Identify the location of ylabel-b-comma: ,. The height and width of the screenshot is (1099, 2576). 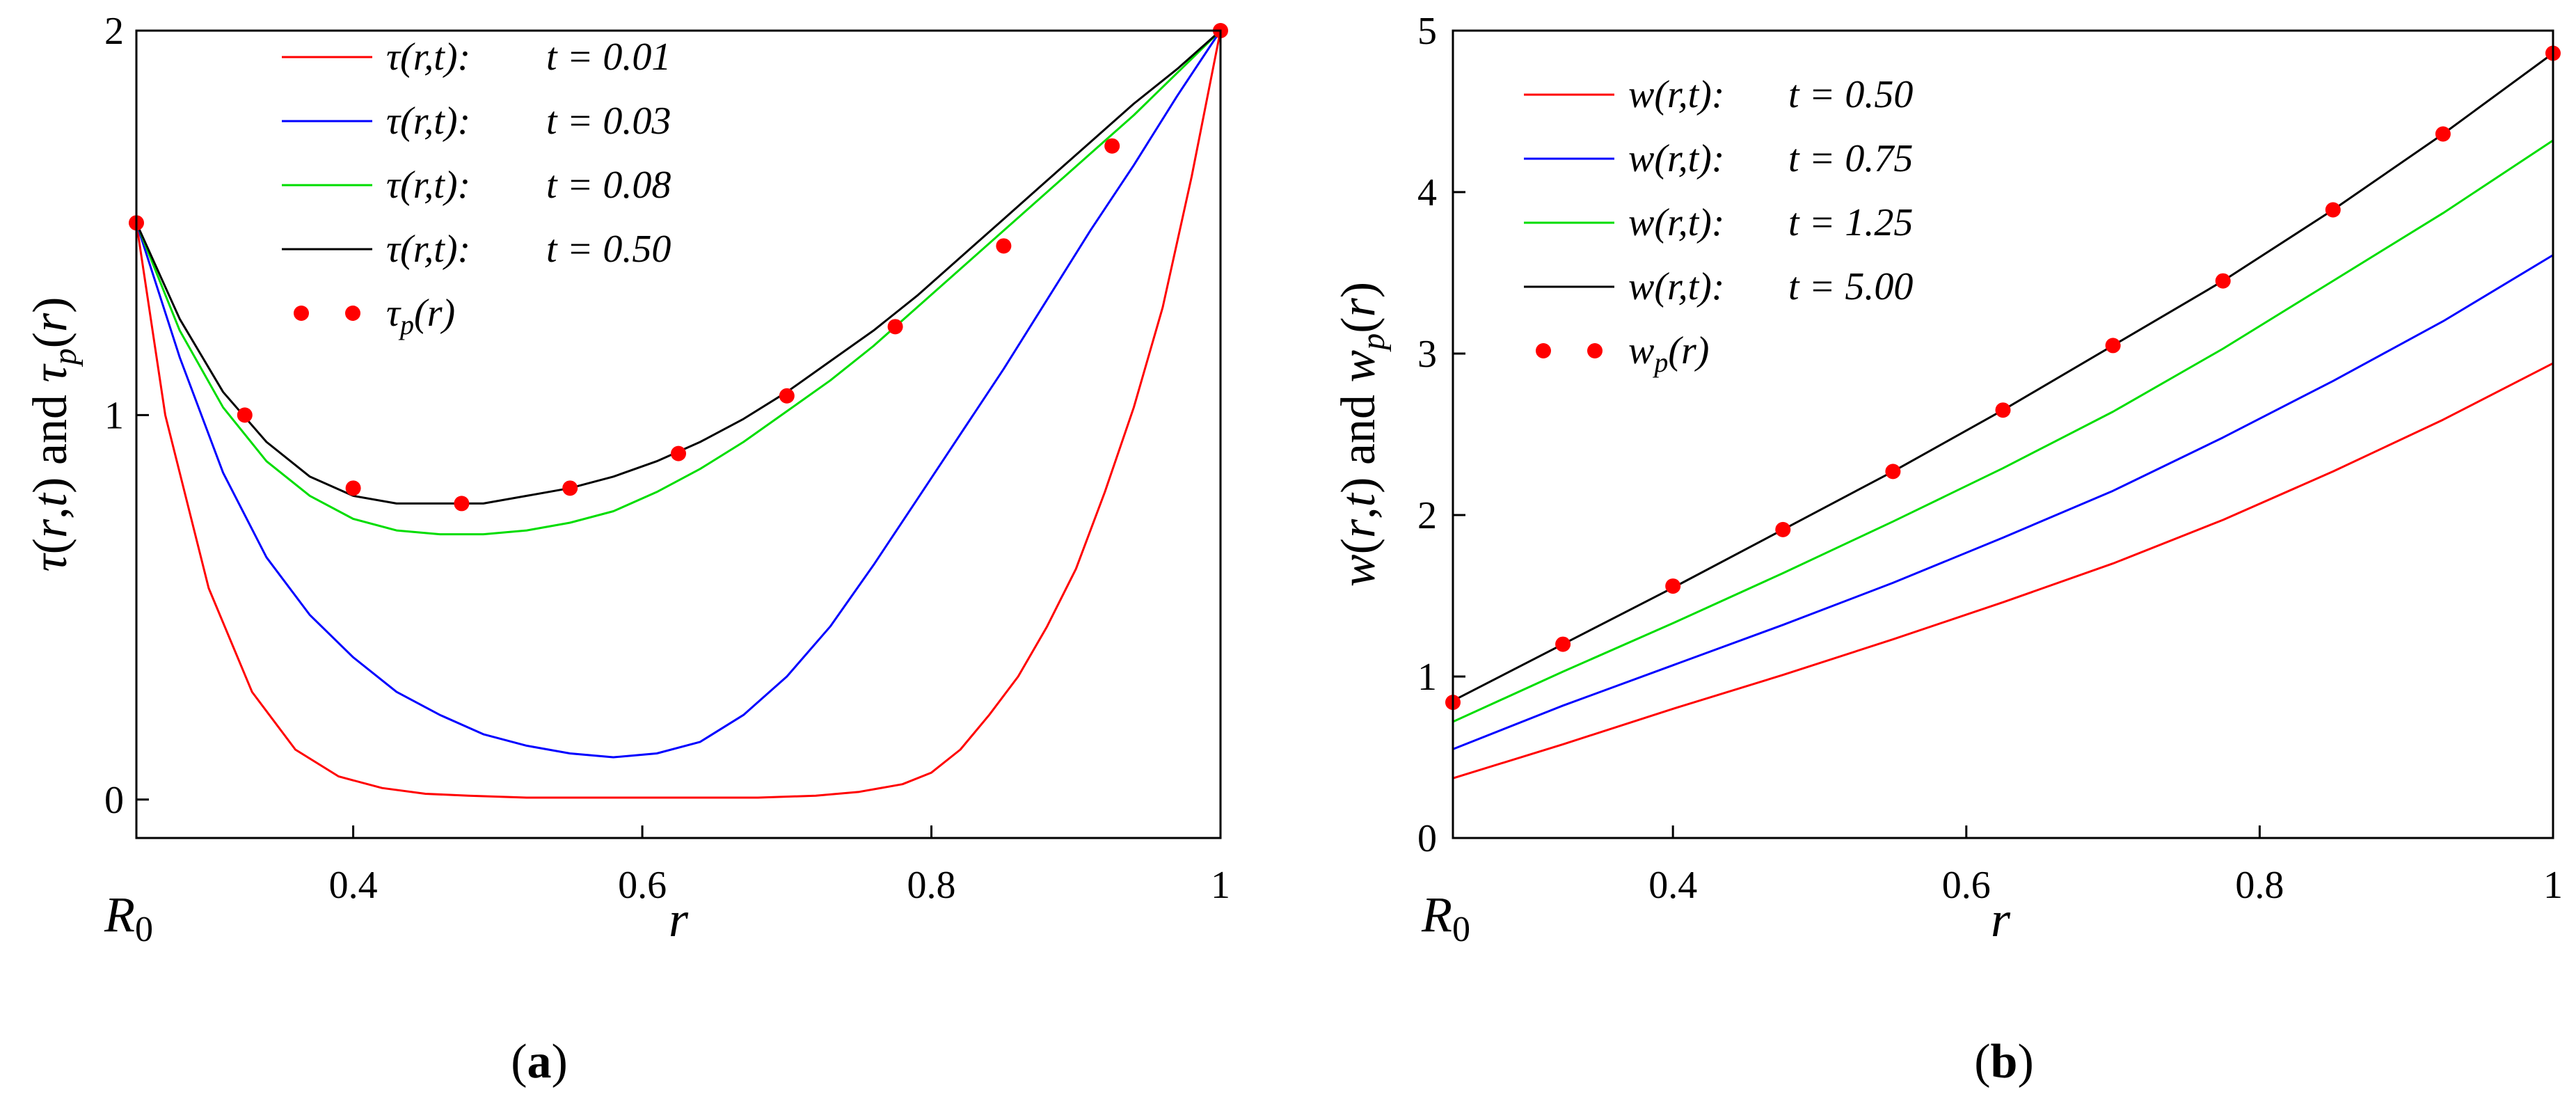
(1358, 513).